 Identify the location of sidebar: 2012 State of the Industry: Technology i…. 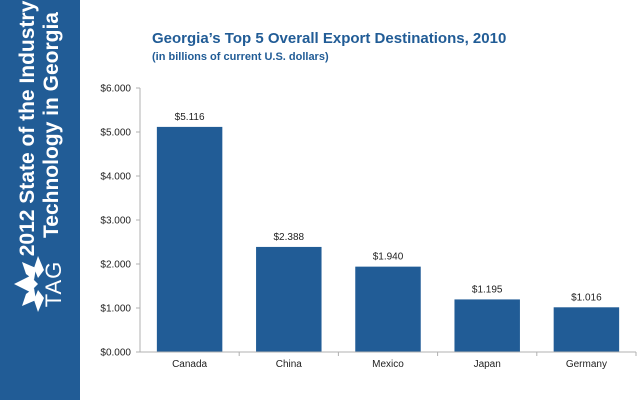
(40, 200).